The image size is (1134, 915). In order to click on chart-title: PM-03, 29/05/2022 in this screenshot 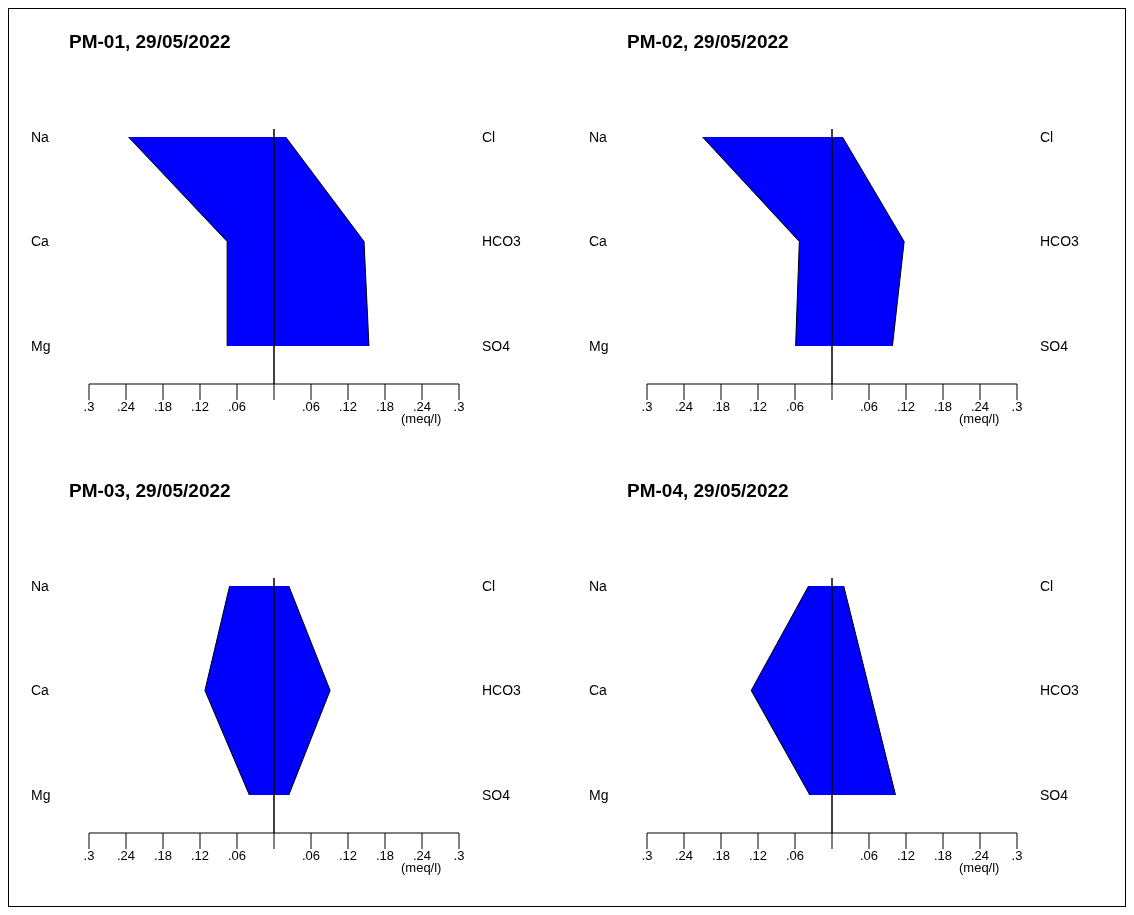, I will do `click(150, 490)`.